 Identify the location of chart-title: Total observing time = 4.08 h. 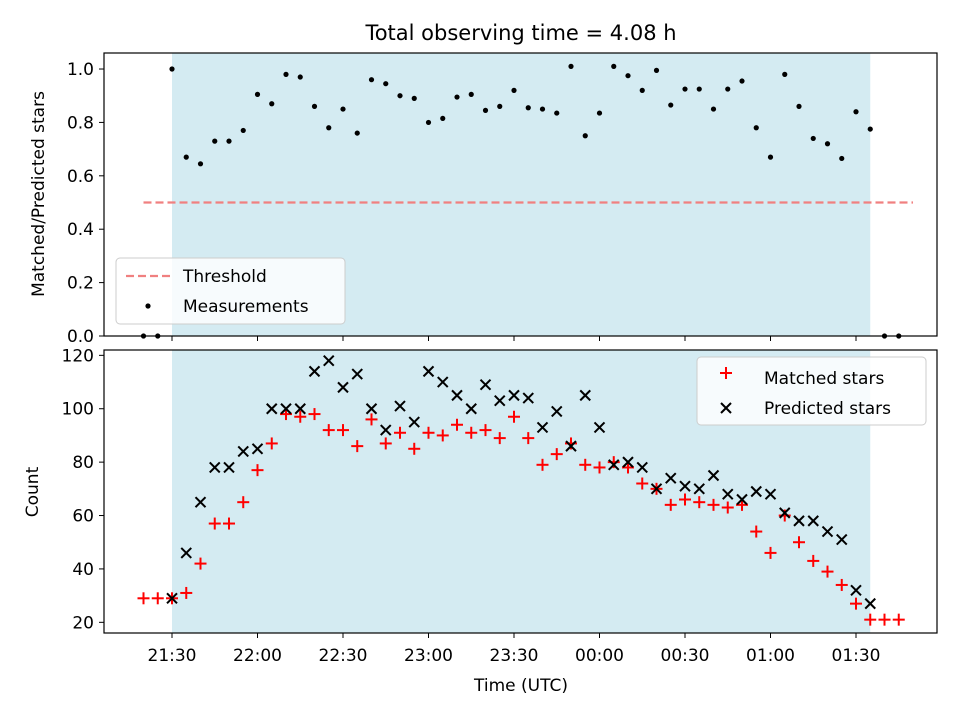
(520, 33).